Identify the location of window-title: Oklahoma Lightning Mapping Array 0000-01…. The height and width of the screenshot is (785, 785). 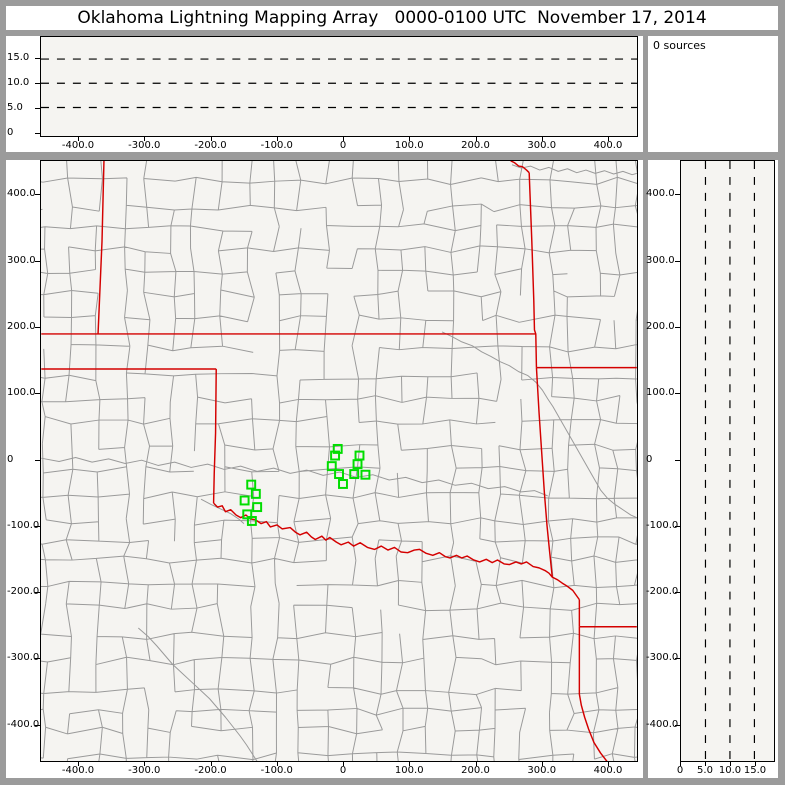
(392, 18).